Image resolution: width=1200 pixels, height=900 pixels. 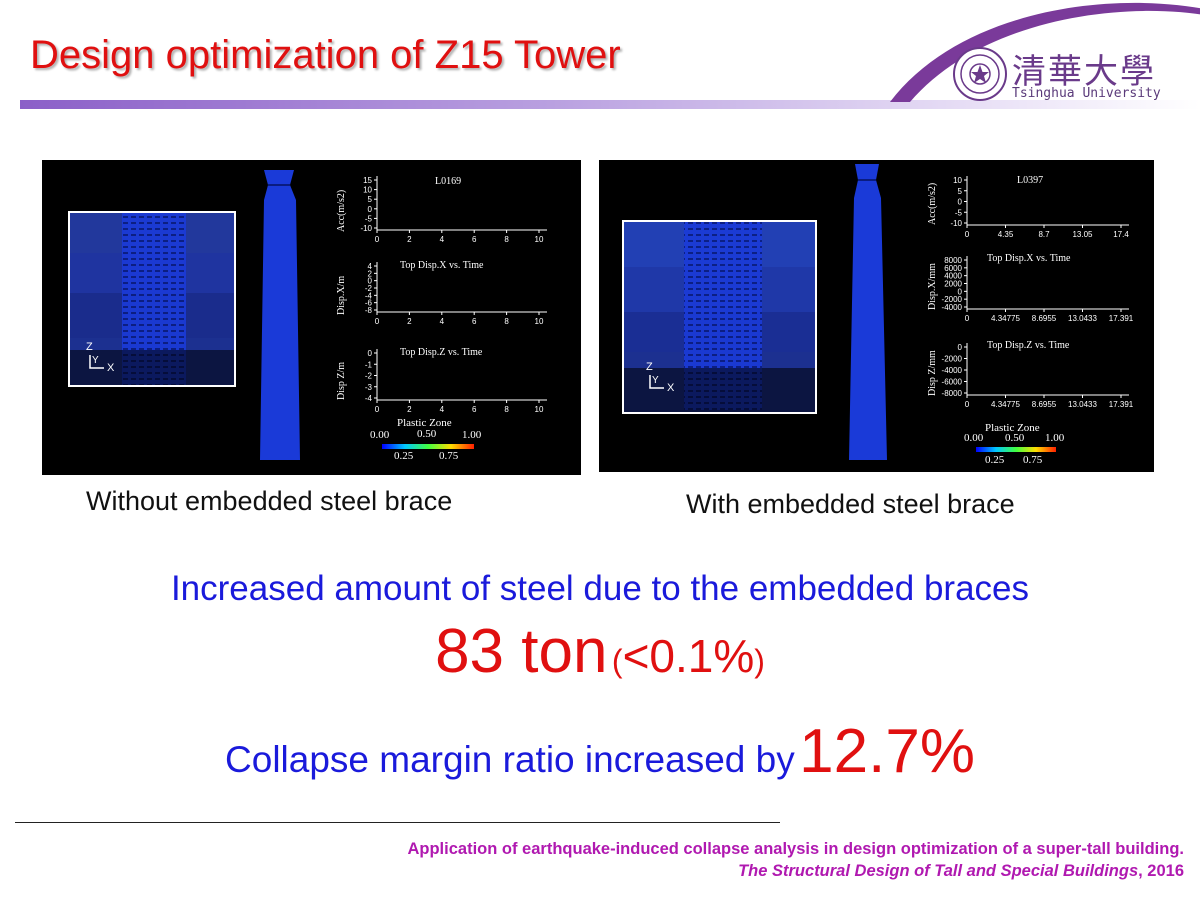 I want to click on acc-xtick-label: 10, so click(x=539, y=239).